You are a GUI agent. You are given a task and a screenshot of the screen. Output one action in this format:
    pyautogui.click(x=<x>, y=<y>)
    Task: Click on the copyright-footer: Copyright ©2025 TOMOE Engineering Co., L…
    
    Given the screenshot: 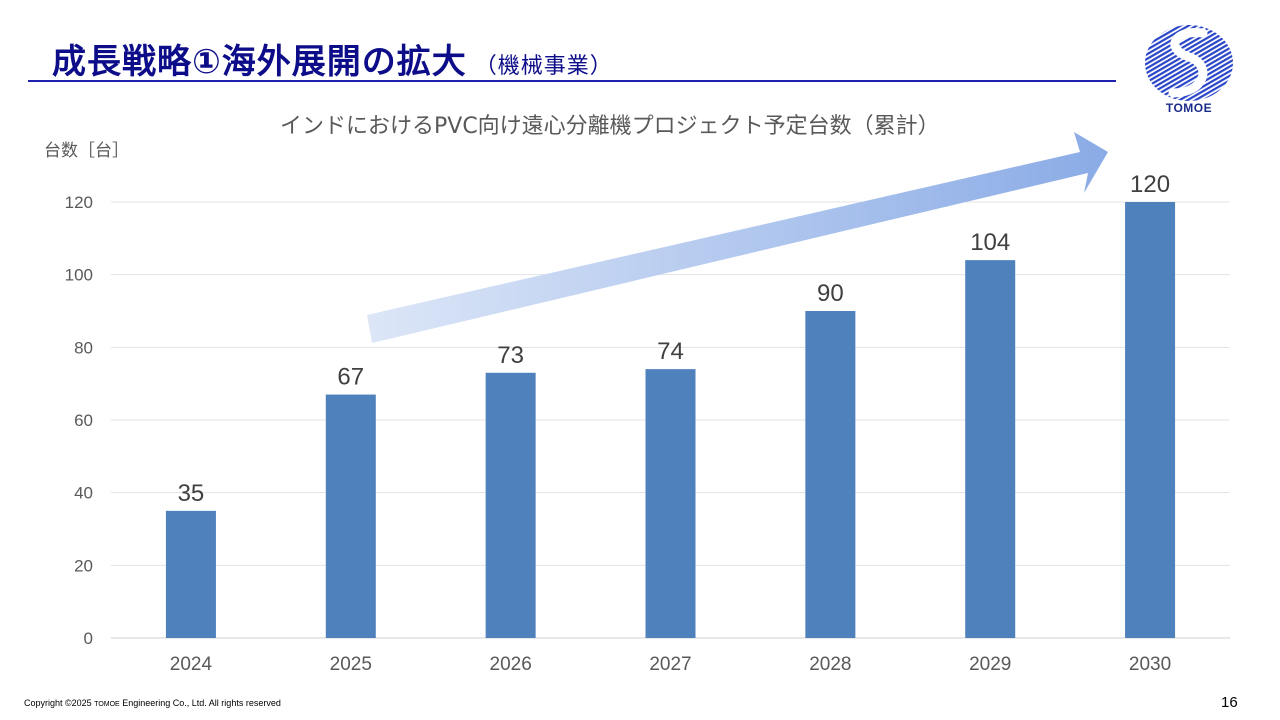 What is the action you would take?
    pyautogui.click(x=152, y=703)
    